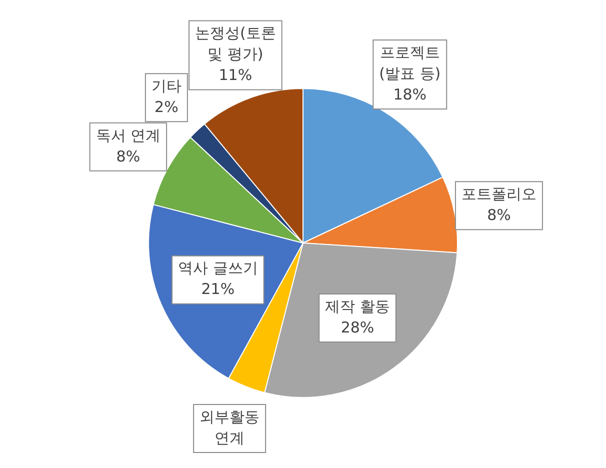 The width and height of the screenshot is (606, 468). What do you see at coordinates (357, 327) in the screenshot?
I see `data-label: 28%` at bounding box center [357, 327].